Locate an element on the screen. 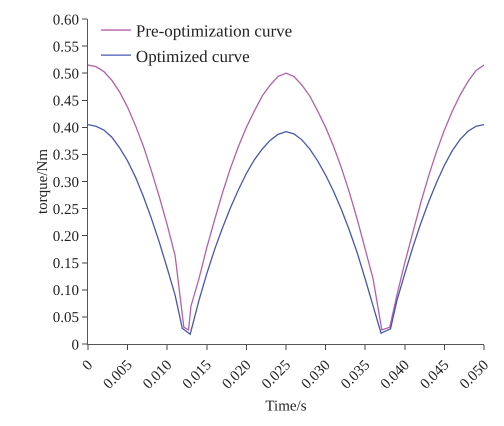  y-tick-label: 0.40 is located at coordinates (65, 128).